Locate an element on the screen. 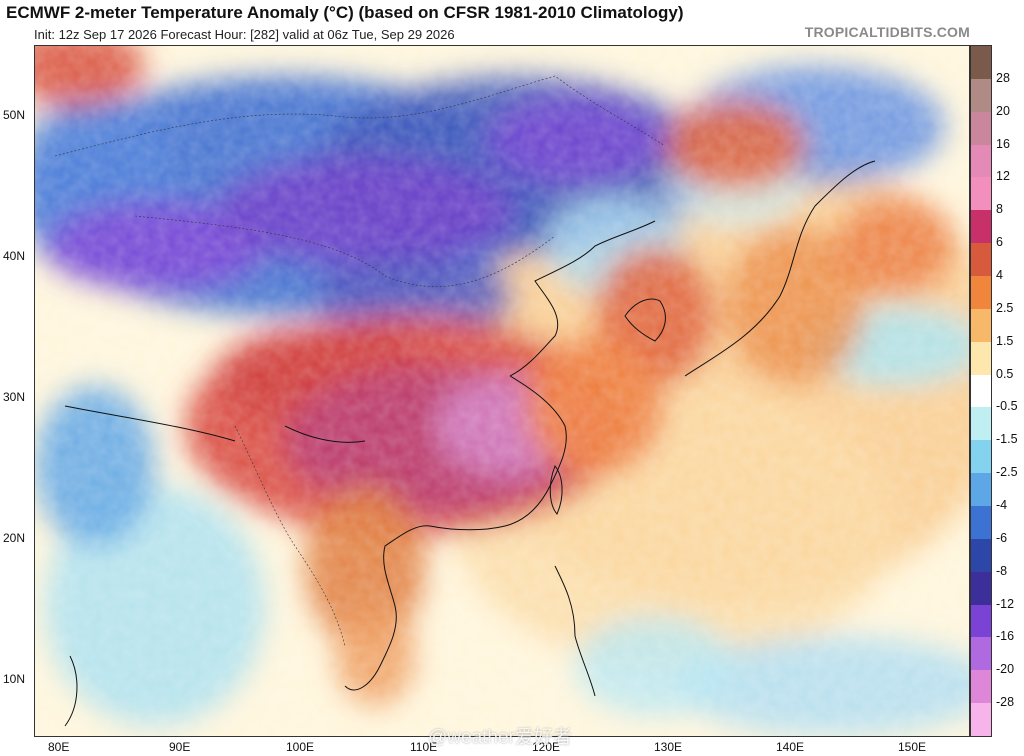  colorbar-tick-label: -8 is located at coordinates (1002, 570).